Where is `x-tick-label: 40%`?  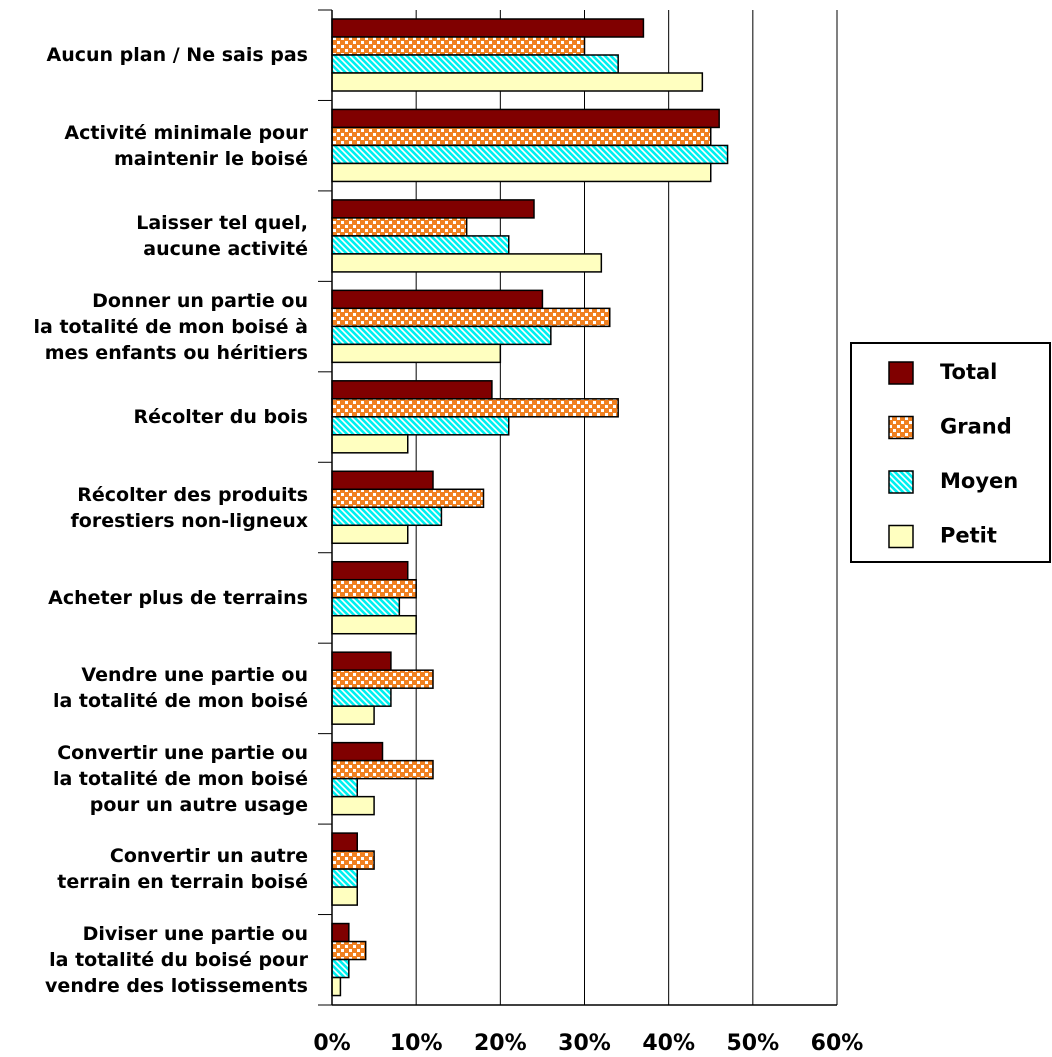
x-tick-label: 40% is located at coordinates (668, 1043).